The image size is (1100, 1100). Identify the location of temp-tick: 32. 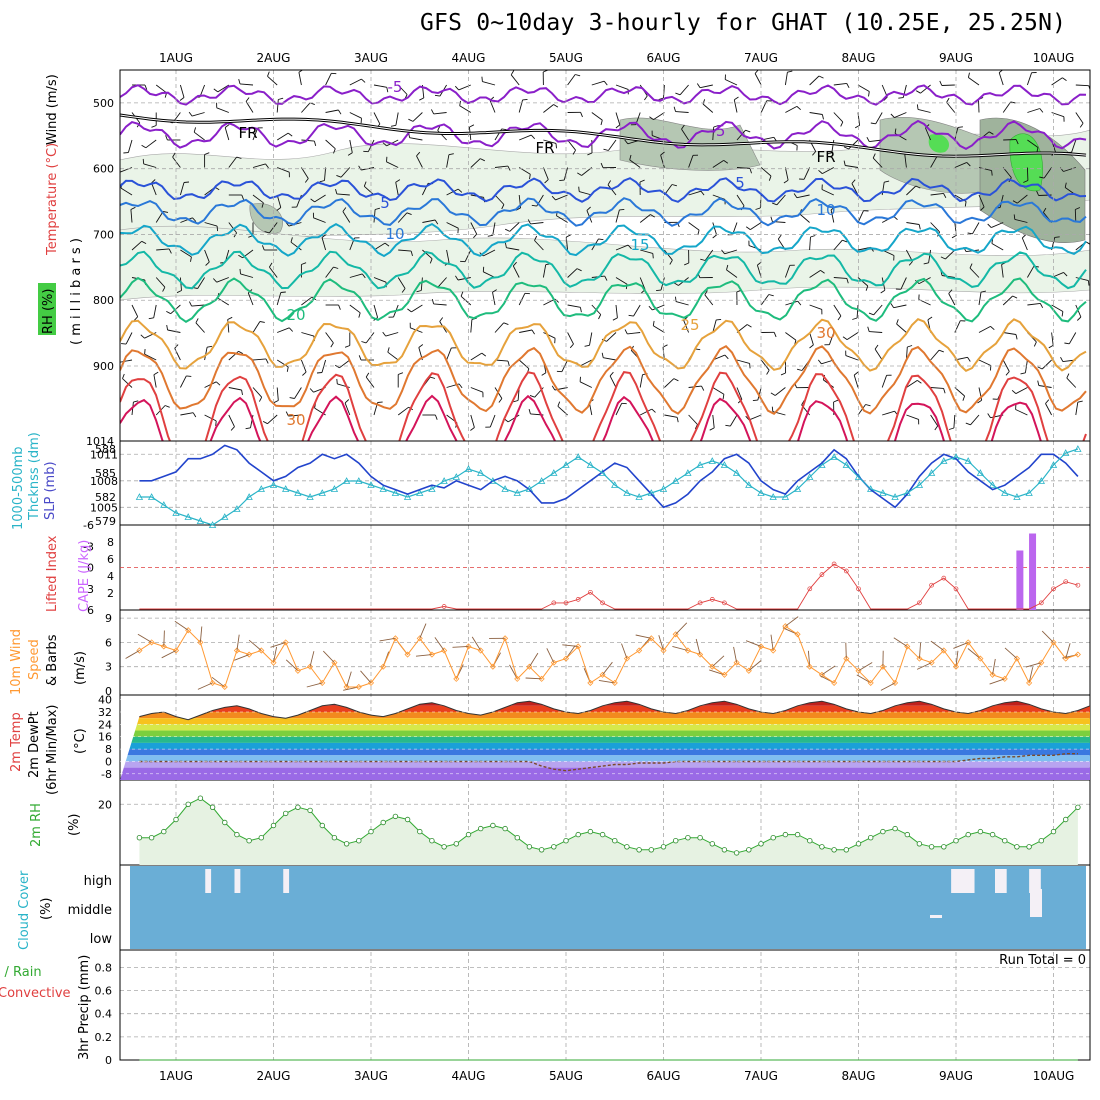
(105, 712).